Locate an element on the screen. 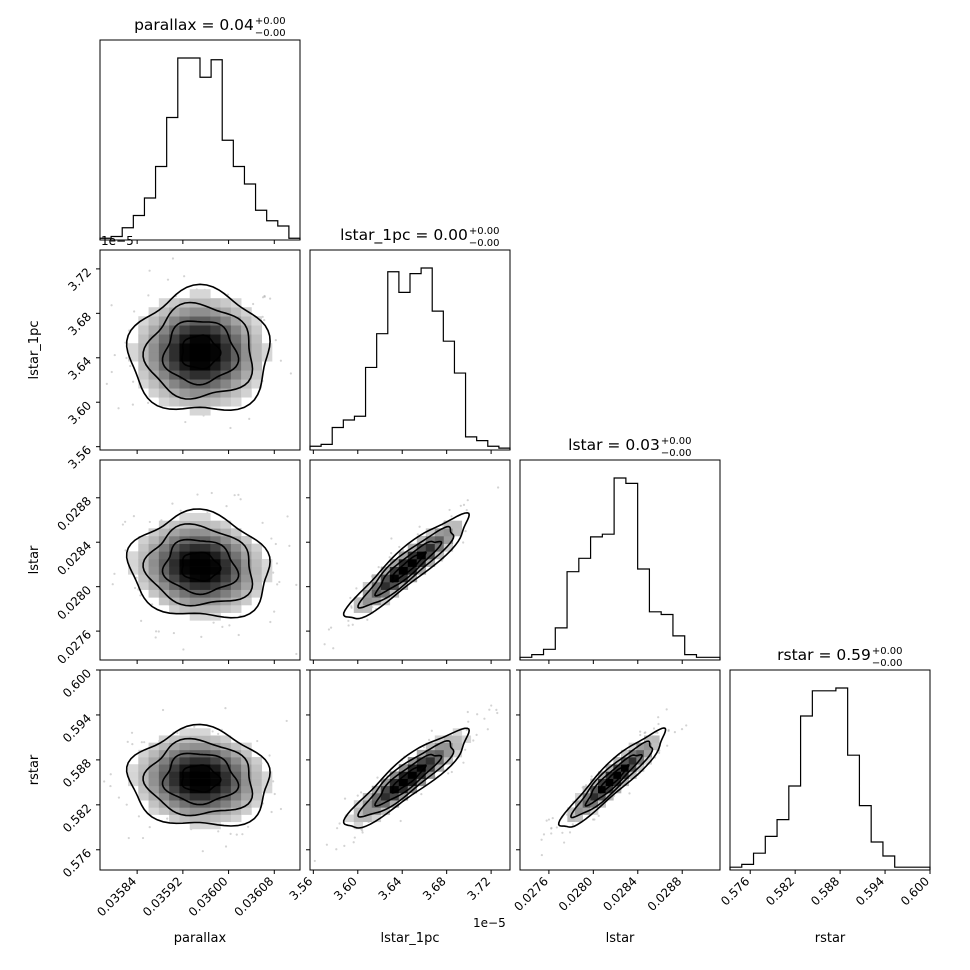  y-tick-label: 0.600 is located at coordinates (77, 683).